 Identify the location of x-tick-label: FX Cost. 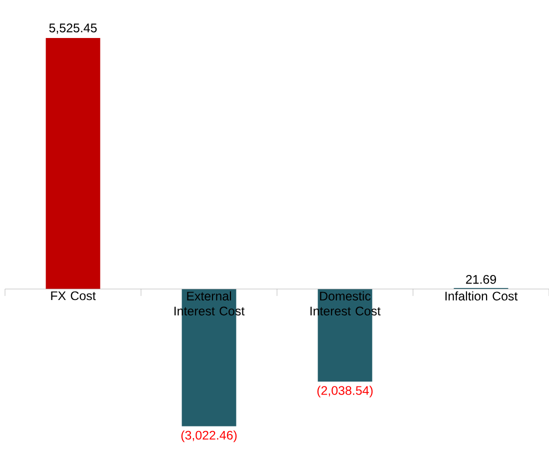
(73, 295).